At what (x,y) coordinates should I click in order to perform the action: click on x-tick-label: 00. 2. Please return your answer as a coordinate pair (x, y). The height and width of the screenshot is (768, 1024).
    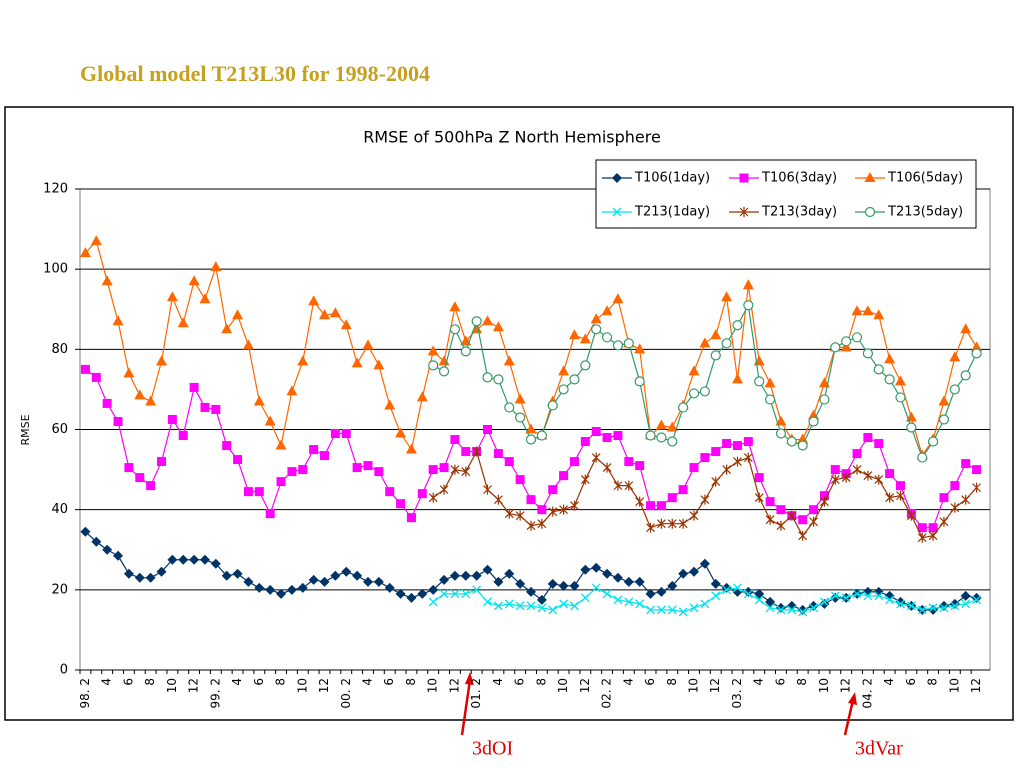
    Looking at the image, I should click on (346, 693).